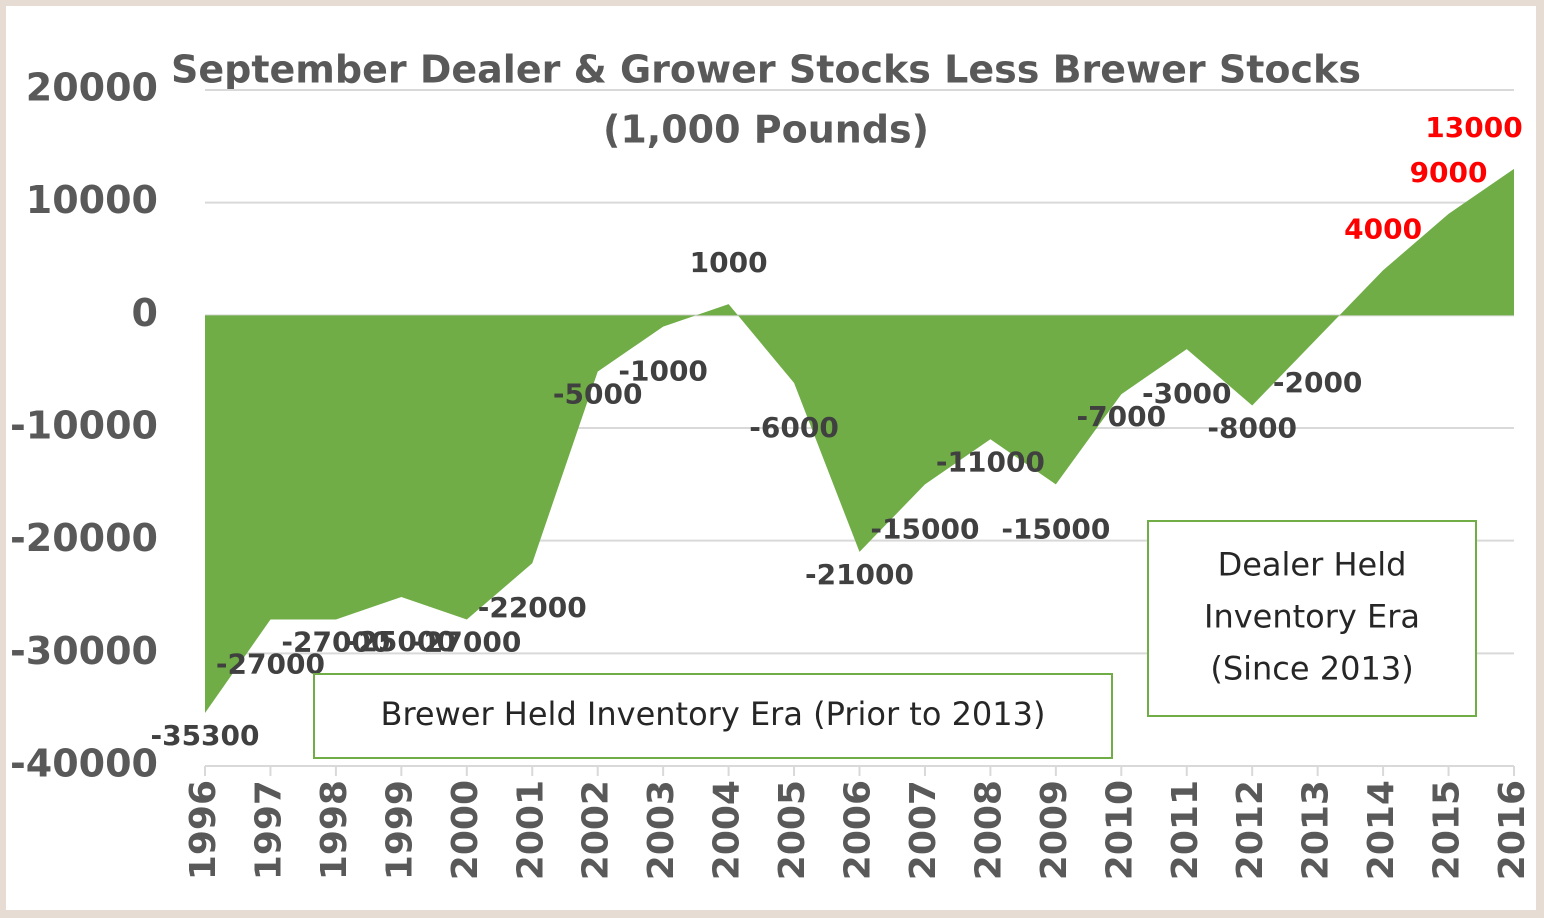 The image size is (1544, 918). I want to click on annotation-text: (Since 2013), so click(1311, 669).